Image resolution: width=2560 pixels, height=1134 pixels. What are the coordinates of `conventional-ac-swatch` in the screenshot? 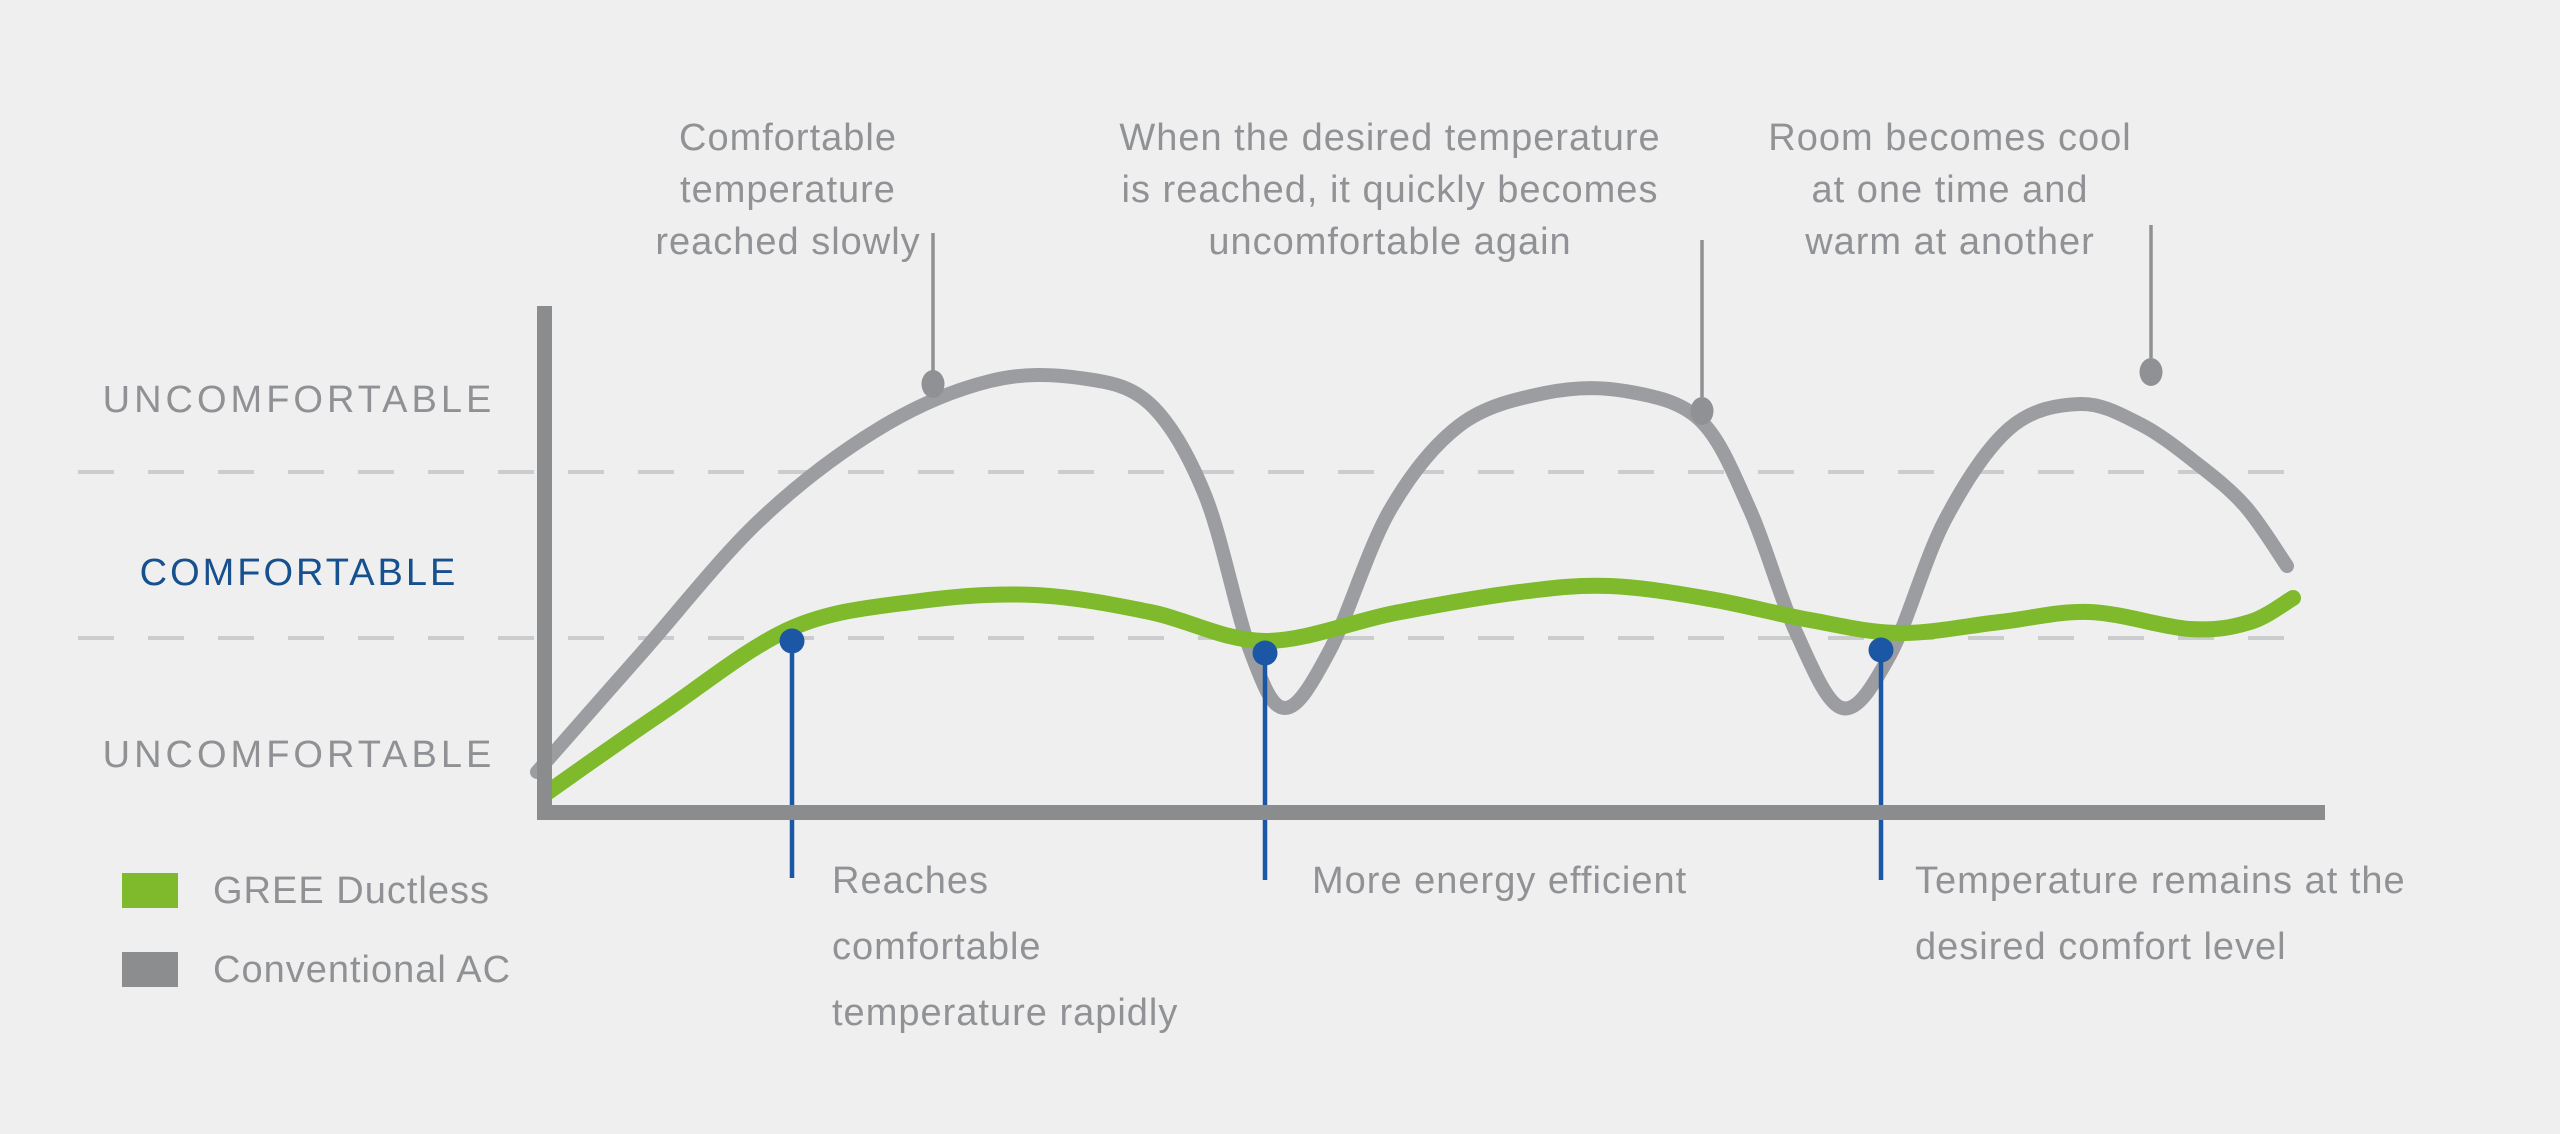 It's located at (150, 969).